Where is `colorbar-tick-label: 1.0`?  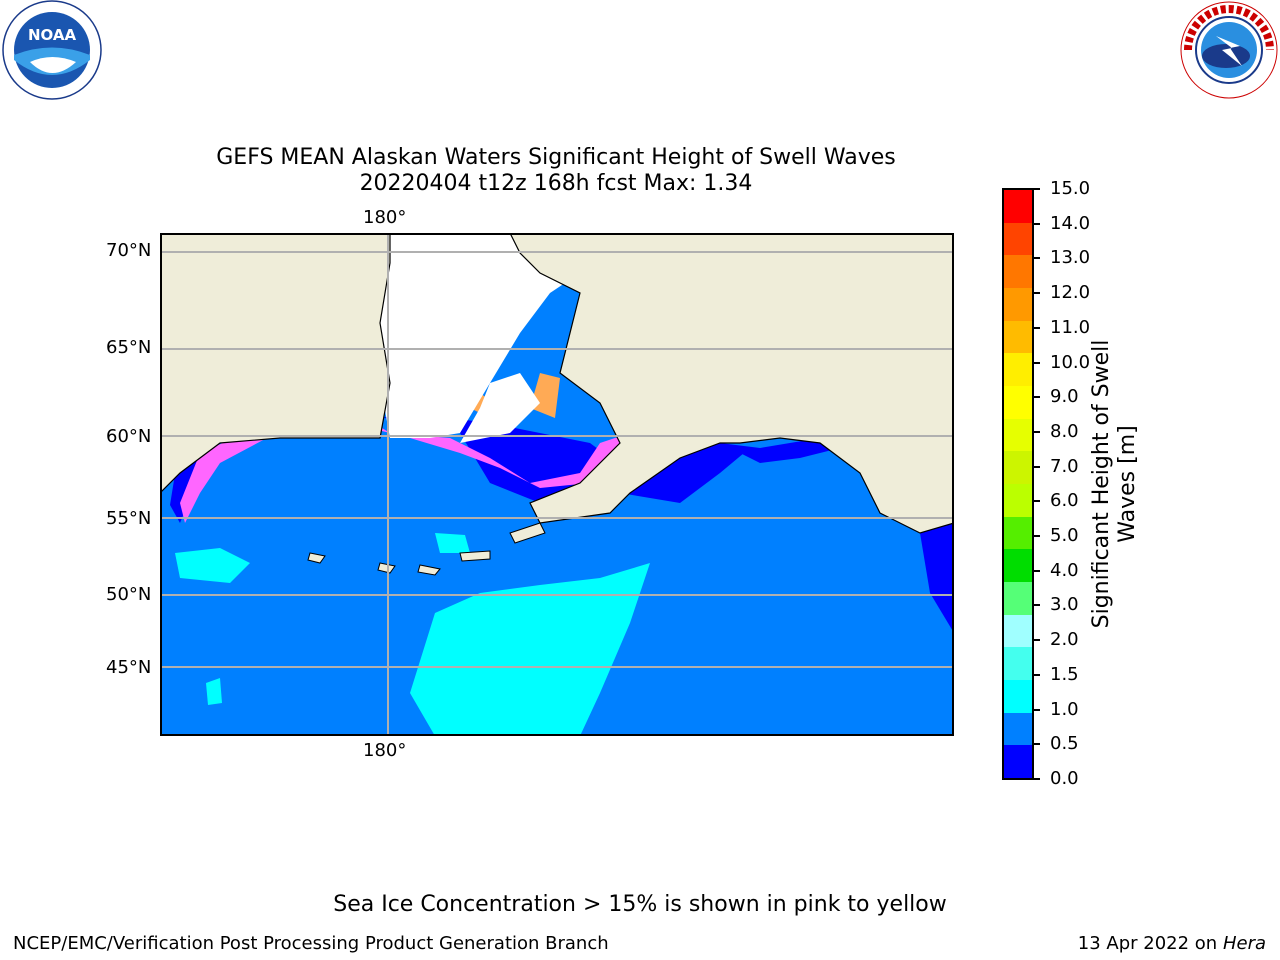 colorbar-tick-label: 1.0 is located at coordinates (1064, 709).